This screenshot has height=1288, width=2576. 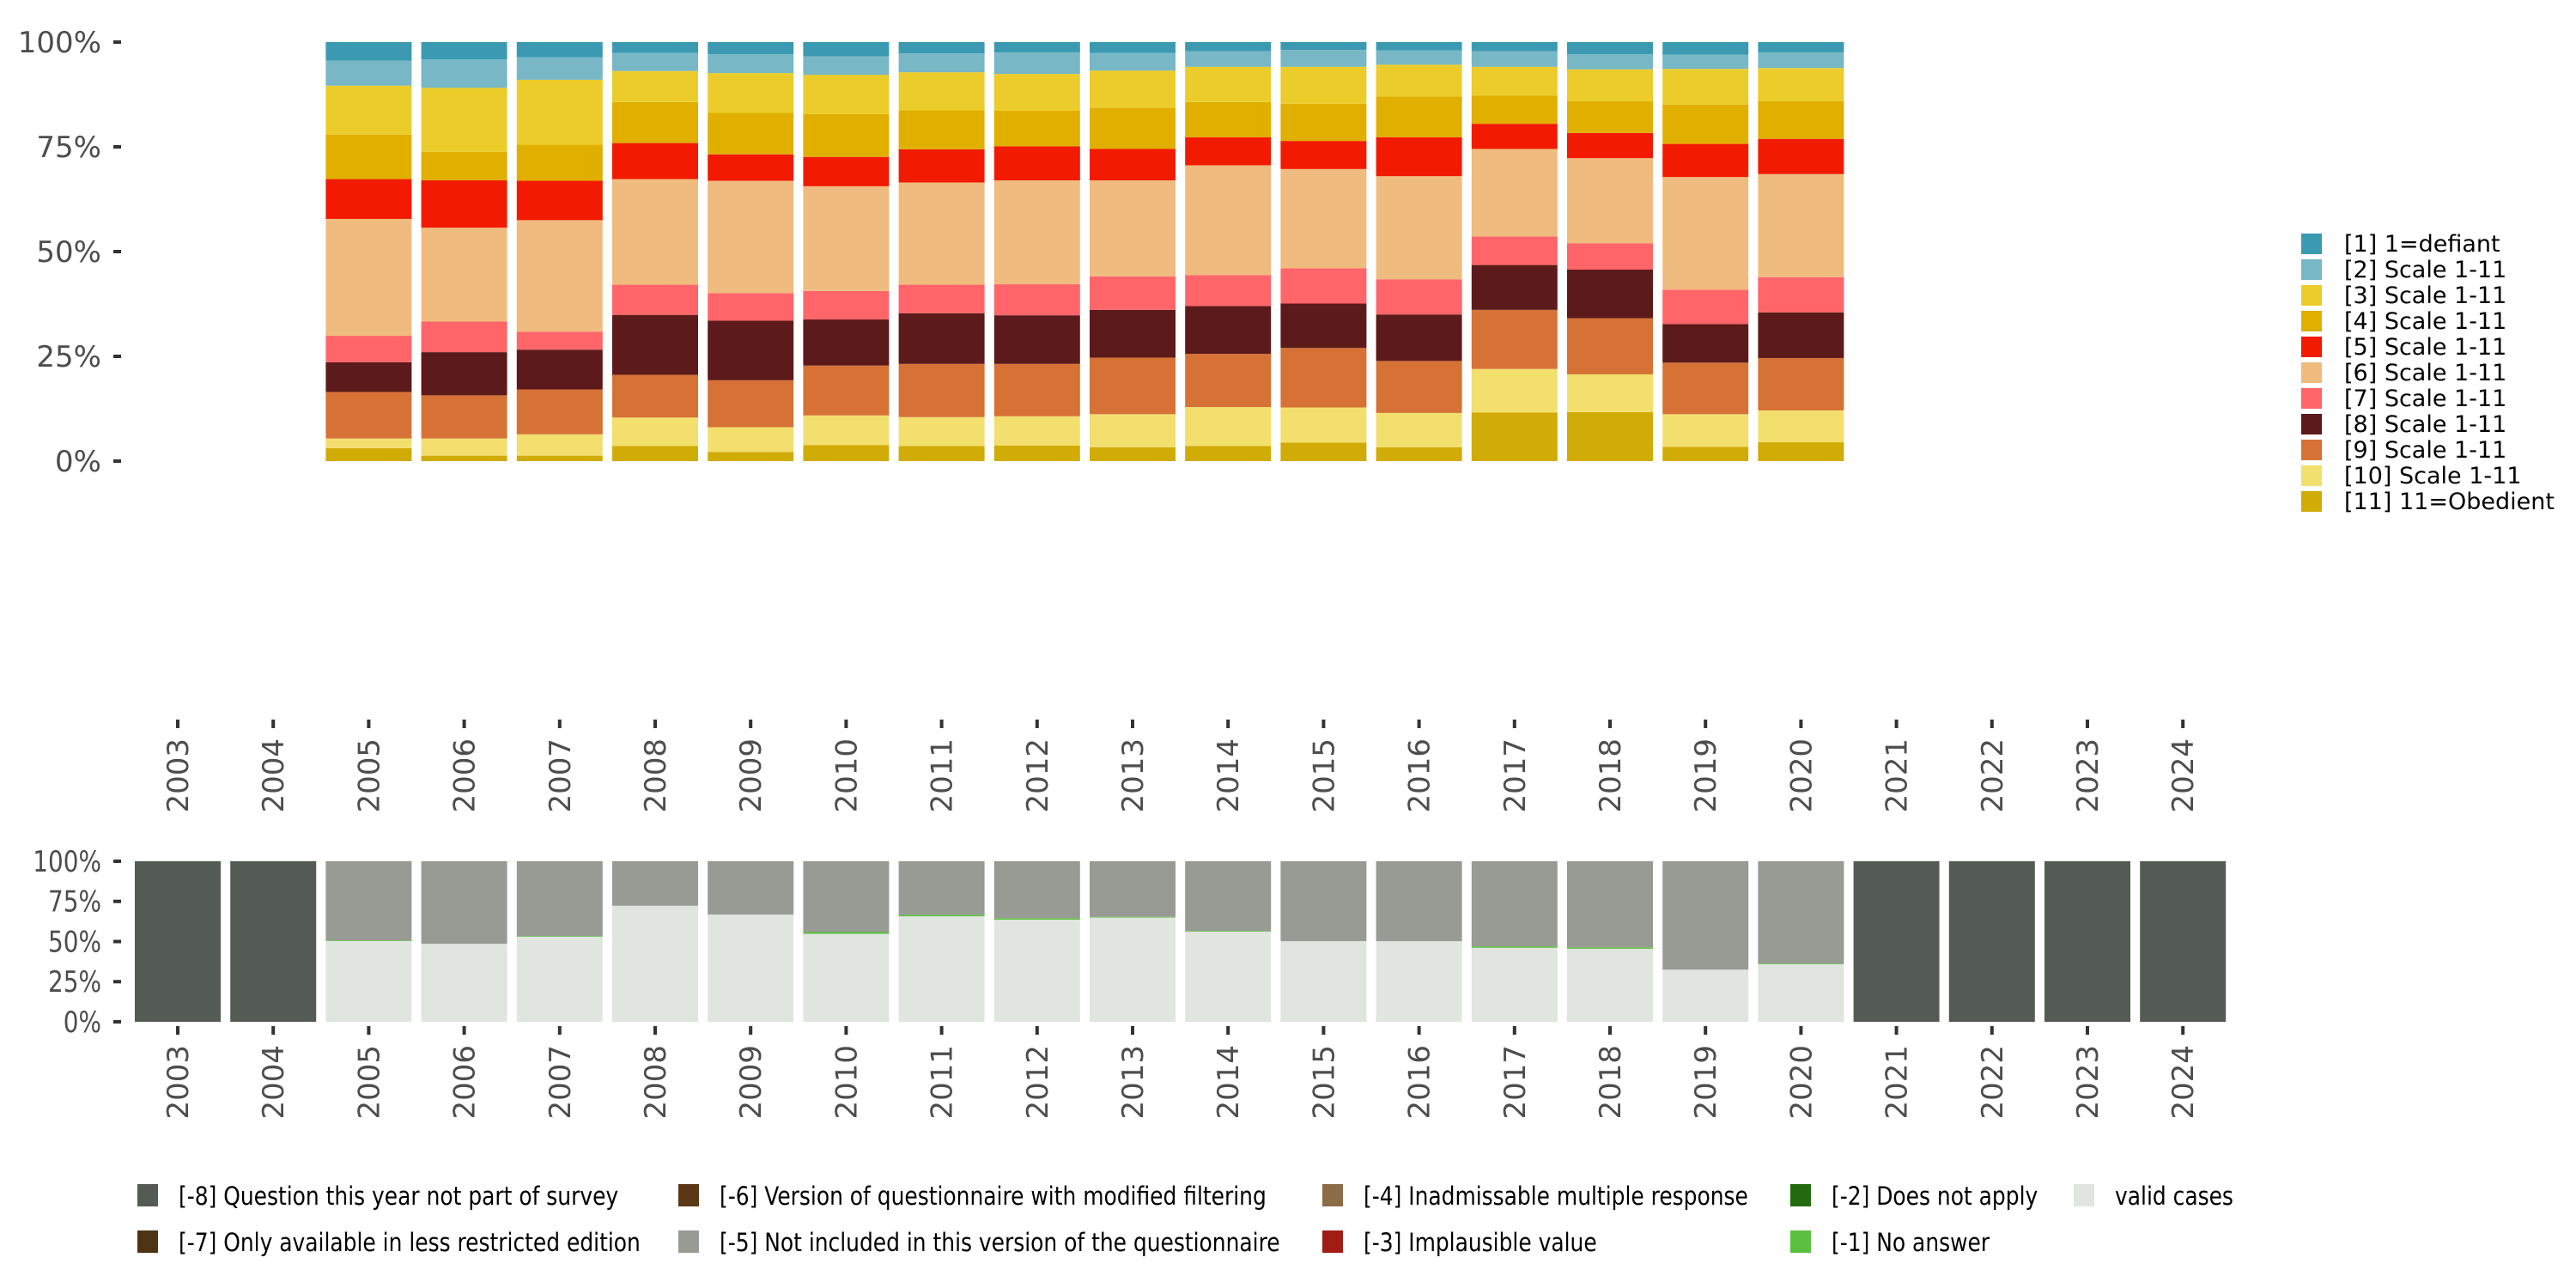 What do you see at coordinates (655, 453) in the screenshot?
I see `bar-segment-2008-11-11-obedient` at bounding box center [655, 453].